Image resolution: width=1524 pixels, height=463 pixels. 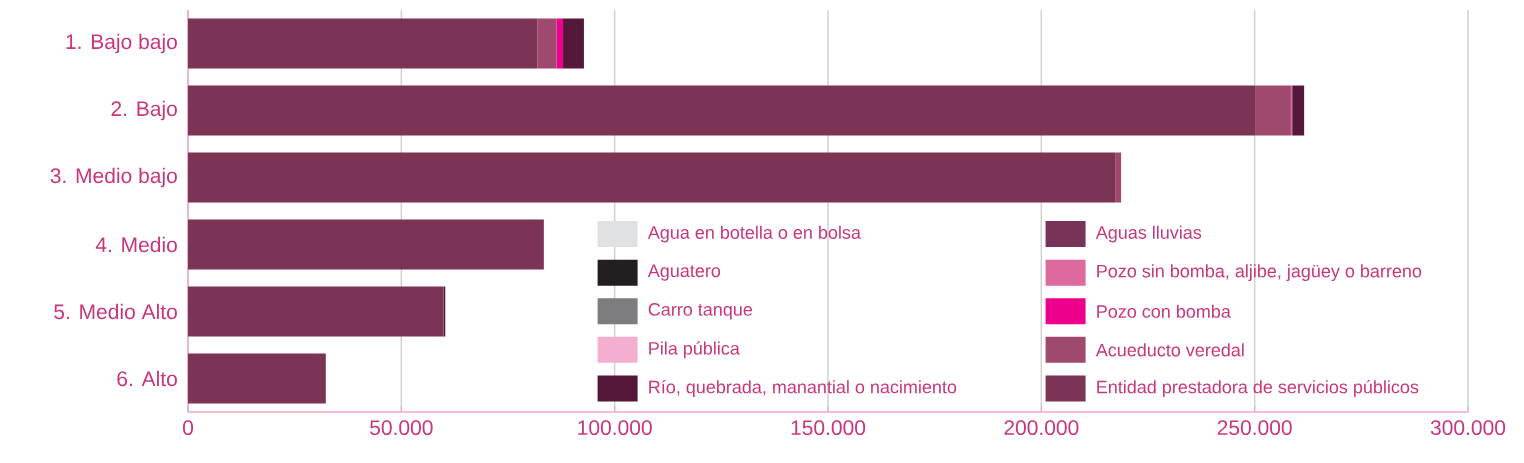 What do you see at coordinates (828, 428) in the screenshot?
I see `x-tick-label: 150.000` at bounding box center [828, 428].